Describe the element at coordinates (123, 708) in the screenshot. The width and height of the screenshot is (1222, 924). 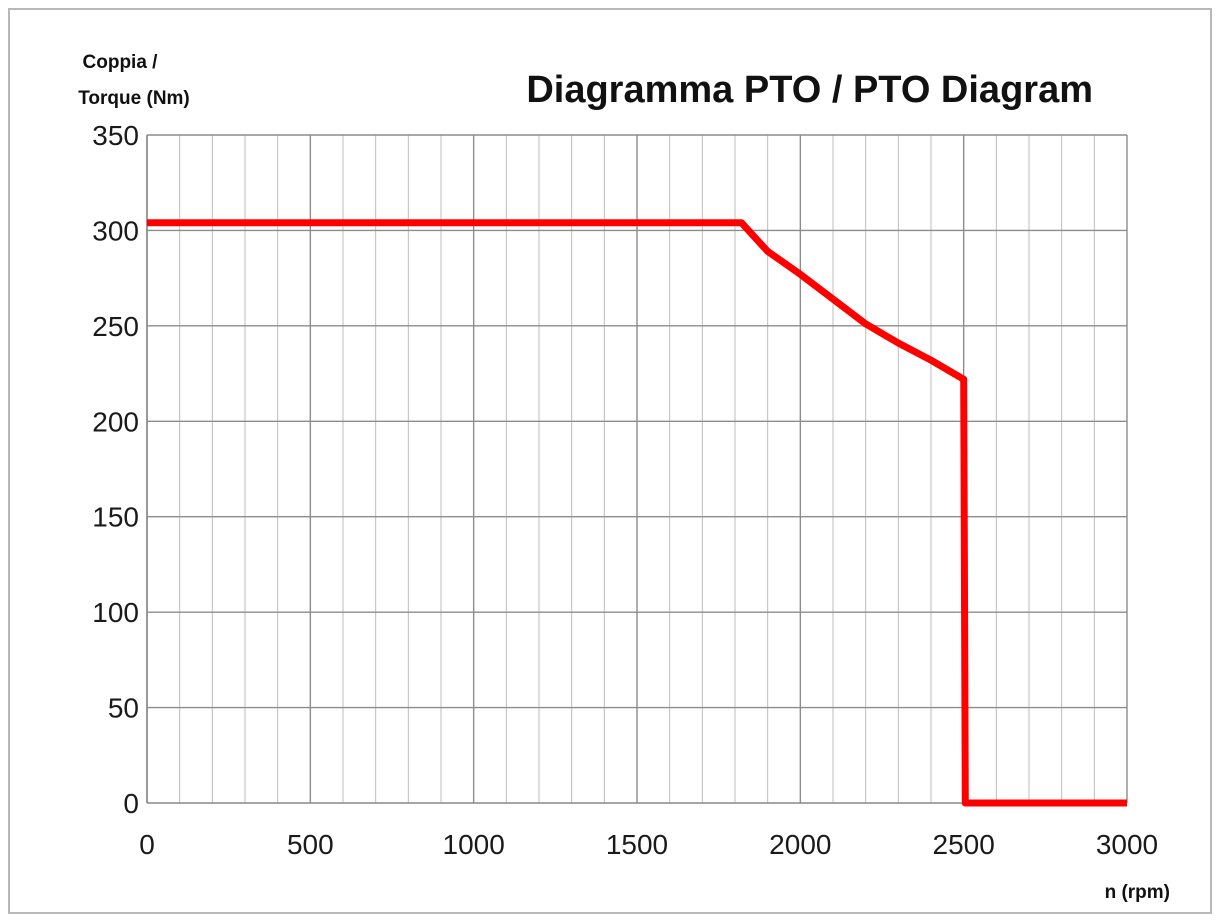
I see `y-tick-label: 50` at that location.